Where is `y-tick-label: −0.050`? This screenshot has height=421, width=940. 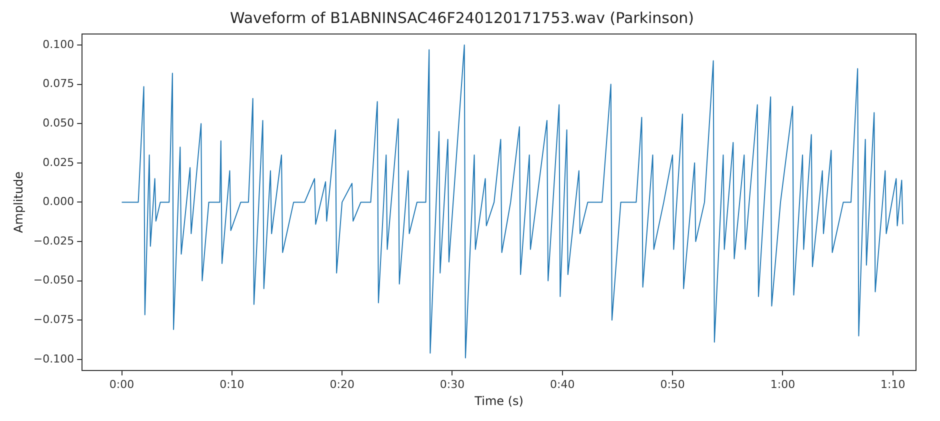 y-tick-label: −0.050 is located at coordinates (53, 280).